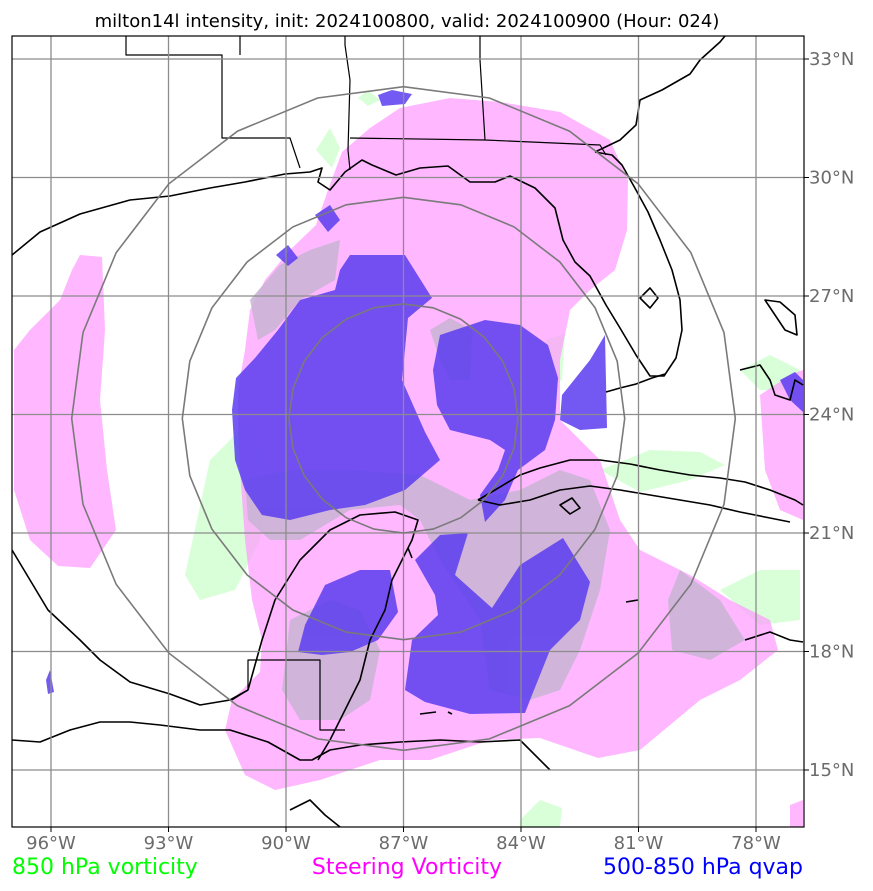 The width and height of the screenshot is (873, 891). What do you see at coordinates (831, 59) in the screenshot?
I see `lat-tick-label: 33°N` at bounding box center [831, 59].